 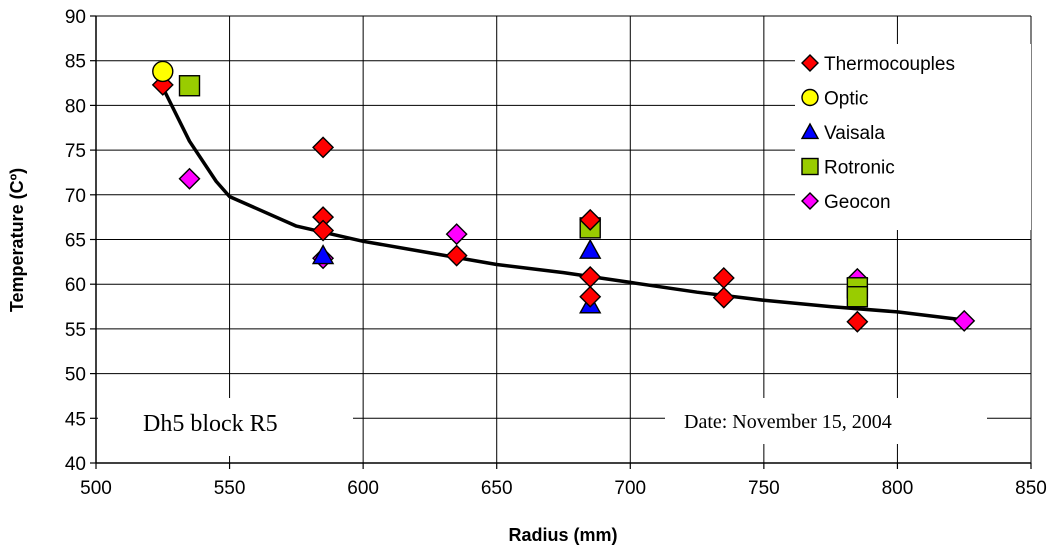 I want to click on legend-marker-thermocouples, so click(x=810, y=63).